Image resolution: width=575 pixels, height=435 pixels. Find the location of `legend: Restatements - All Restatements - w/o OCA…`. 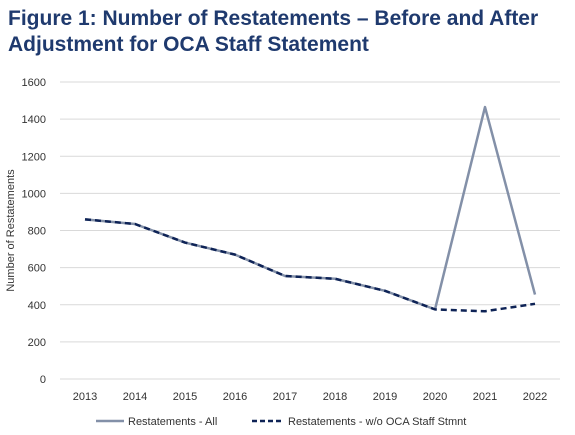

legend: Restatements - All Restatements - w/o OCA… is located at coordinates (281, 422).